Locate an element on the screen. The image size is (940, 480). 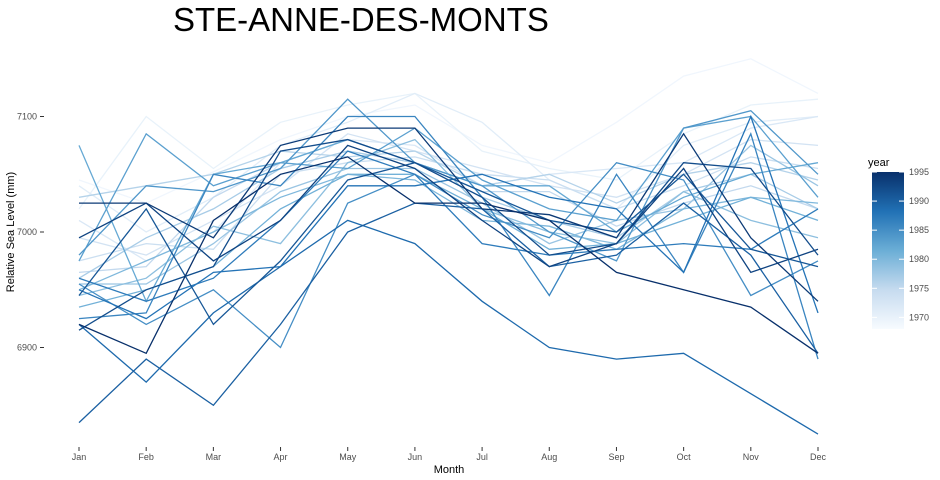
legend-ticks: 1970 1975 1980 1985 1990 1995 is located at coordinates (900, 244).